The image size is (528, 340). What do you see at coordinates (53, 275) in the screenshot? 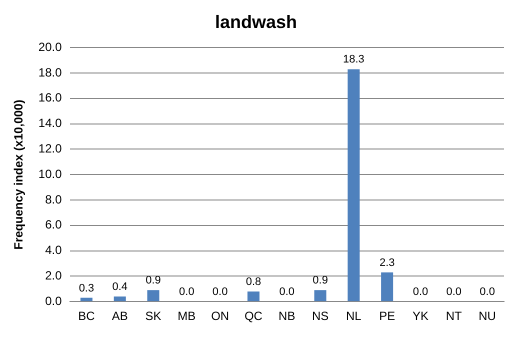
I see `y-tick-label: 2.0` at bounding box center [53, 275].